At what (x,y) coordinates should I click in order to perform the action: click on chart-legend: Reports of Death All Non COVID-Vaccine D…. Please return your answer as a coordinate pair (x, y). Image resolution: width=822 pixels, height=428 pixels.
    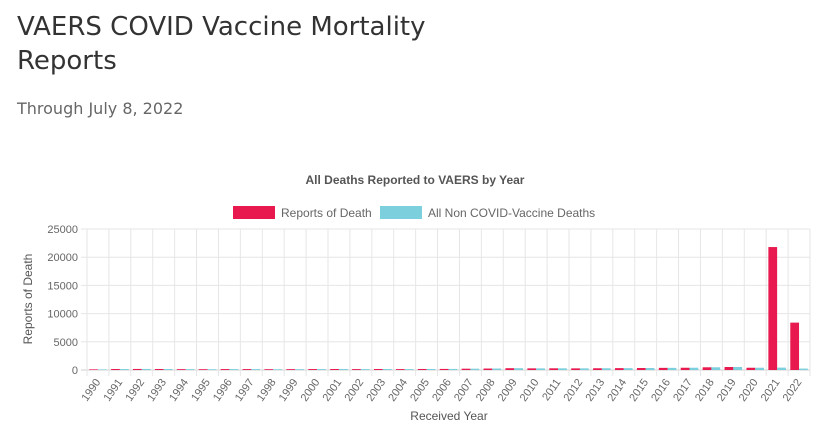
    Looking at the image, I should click on (414, 213).